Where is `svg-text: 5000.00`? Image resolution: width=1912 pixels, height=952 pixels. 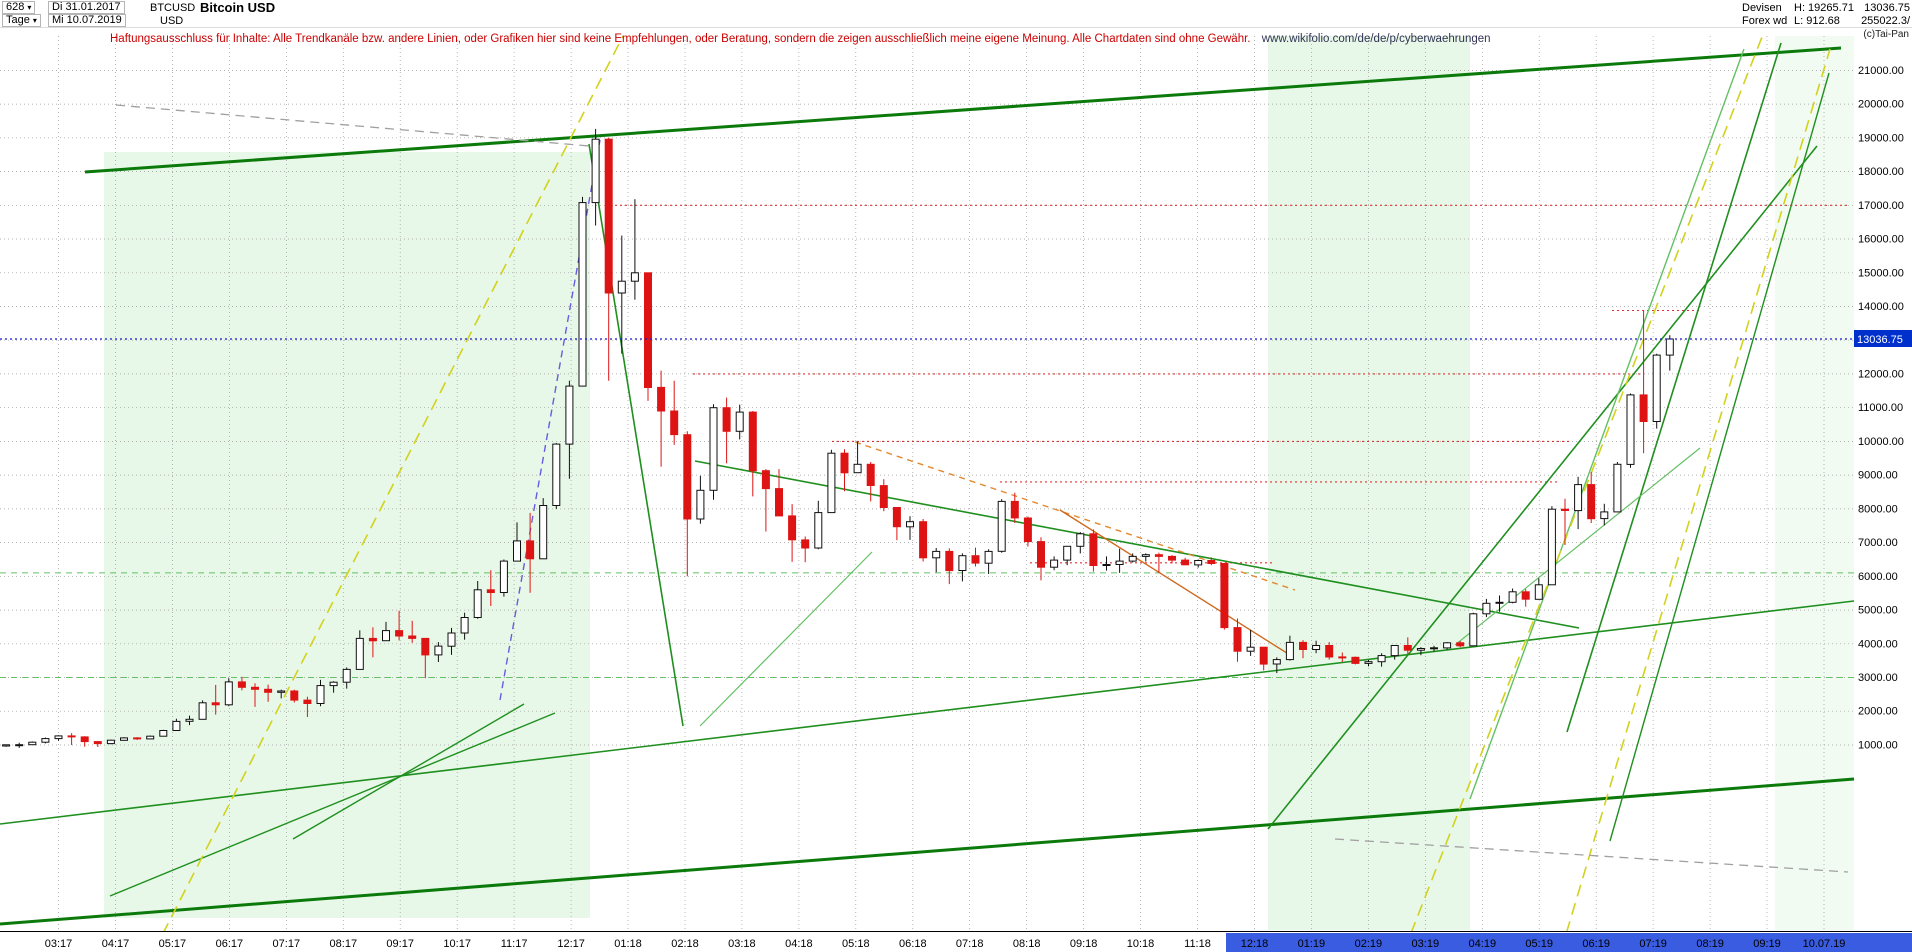
svg-text: 5000.00 is located at coordinates (1878, 611).